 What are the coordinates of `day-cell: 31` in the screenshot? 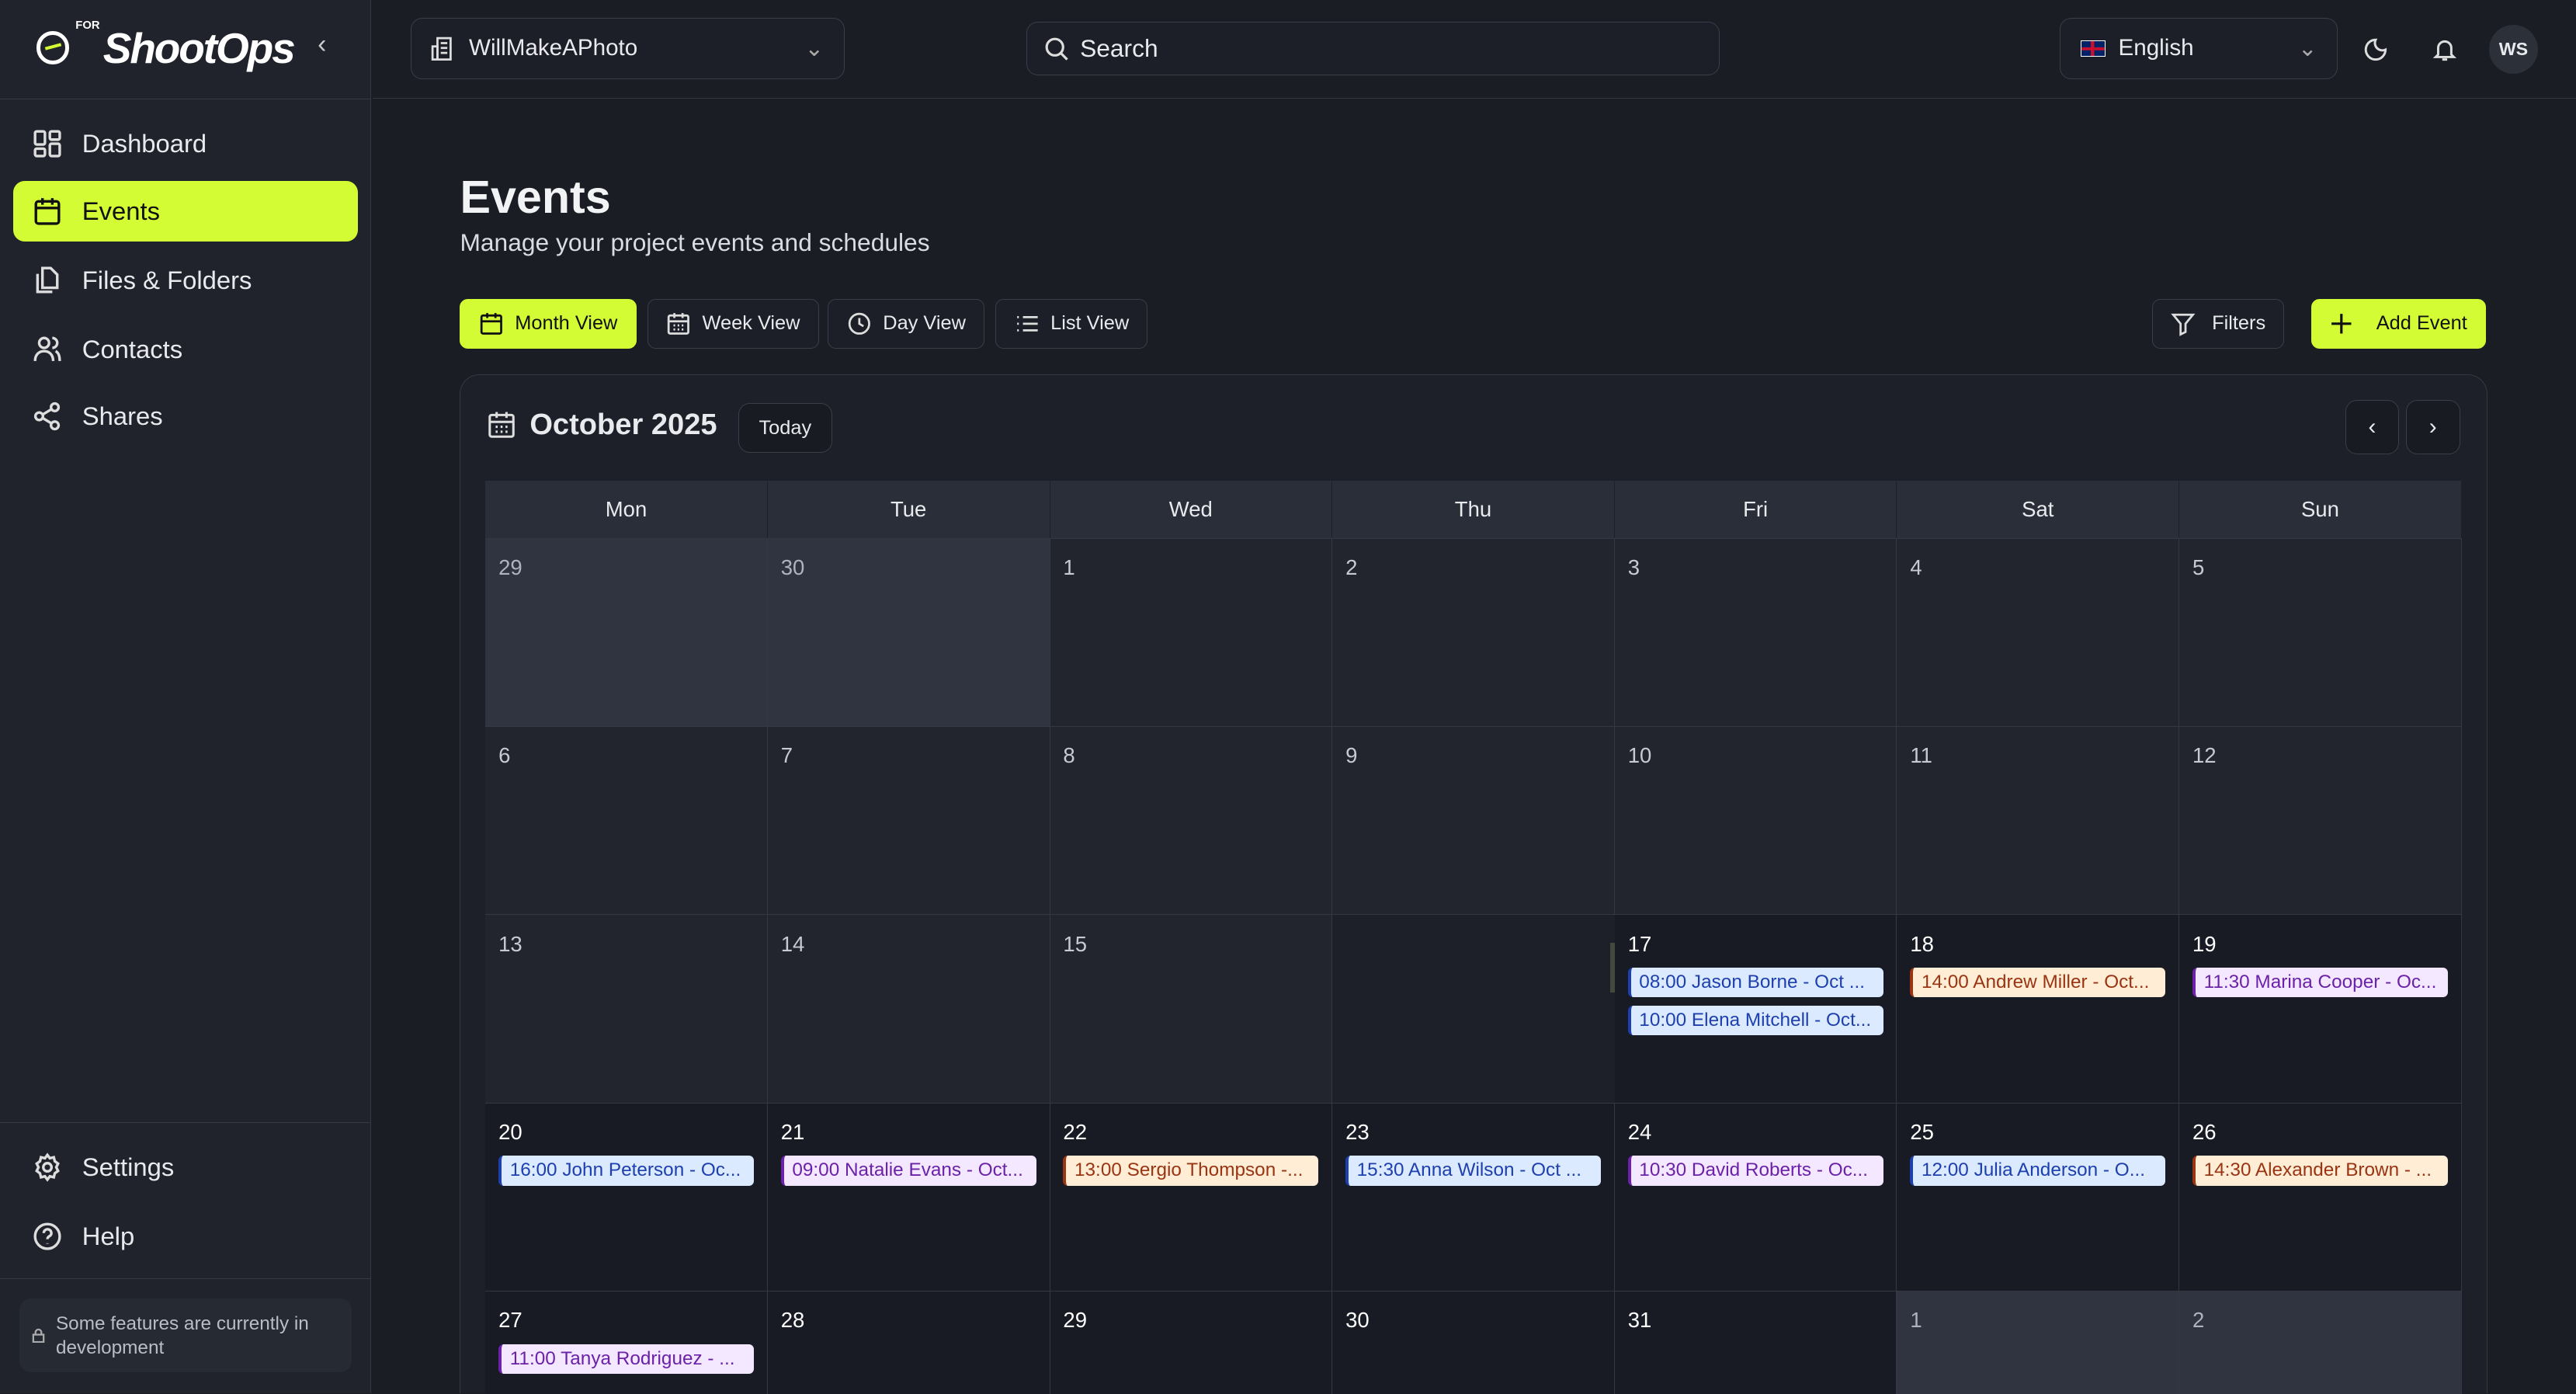 It's located at (1755, 1342).